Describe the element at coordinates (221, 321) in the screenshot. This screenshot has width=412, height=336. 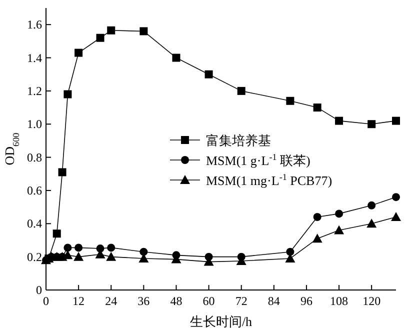
I see `x-axis-title: 生长时间/h` at that location.